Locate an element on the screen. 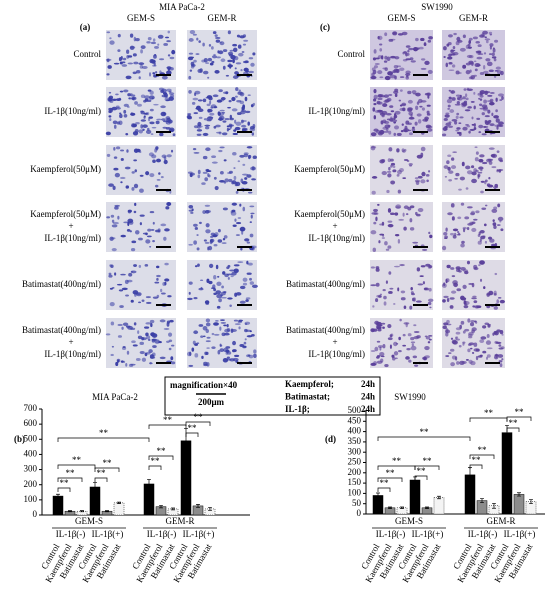 The height and width of the screenshot is (593, 550). y-tick-label: 300 is located at coordinates (31, 469).